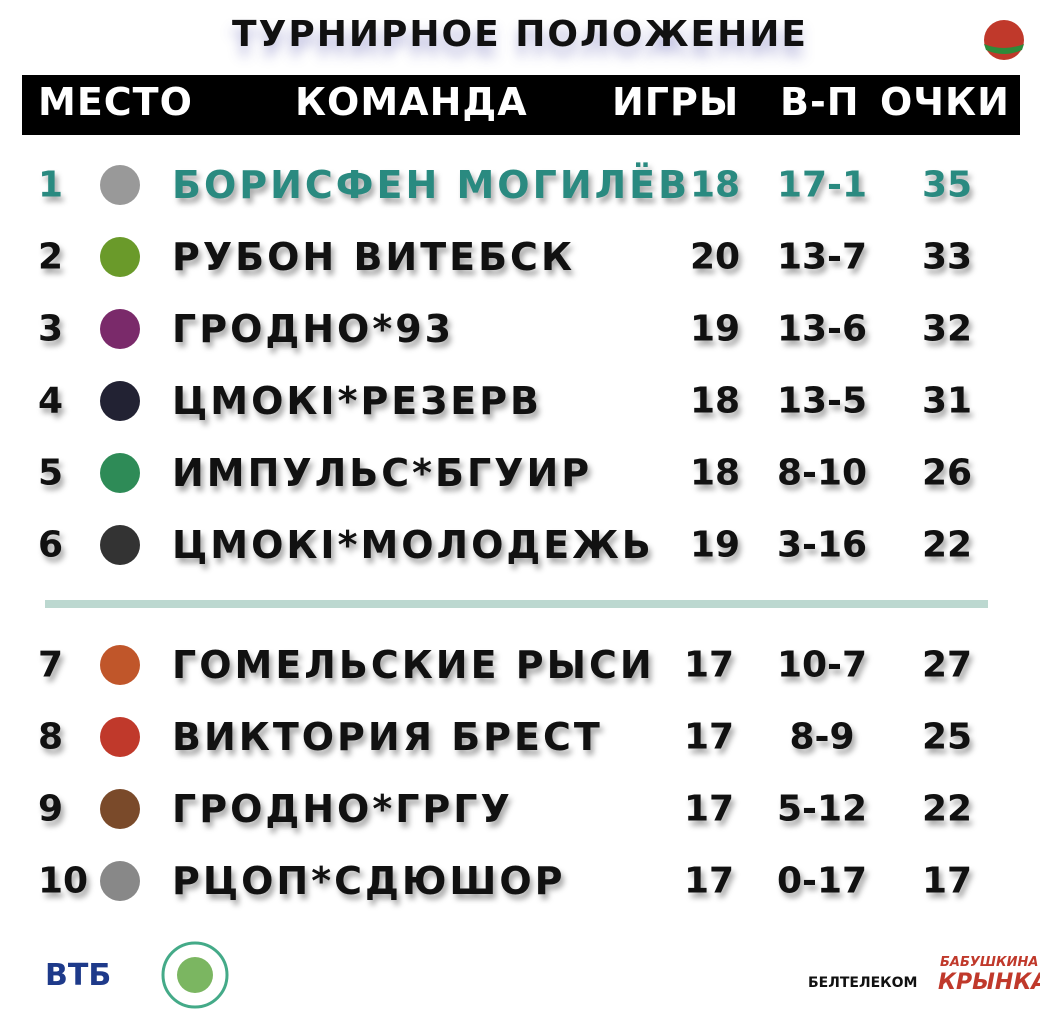 The height and width of the screenshot is (1030, 1040). I want to click on place: 10, so click(63, 881).